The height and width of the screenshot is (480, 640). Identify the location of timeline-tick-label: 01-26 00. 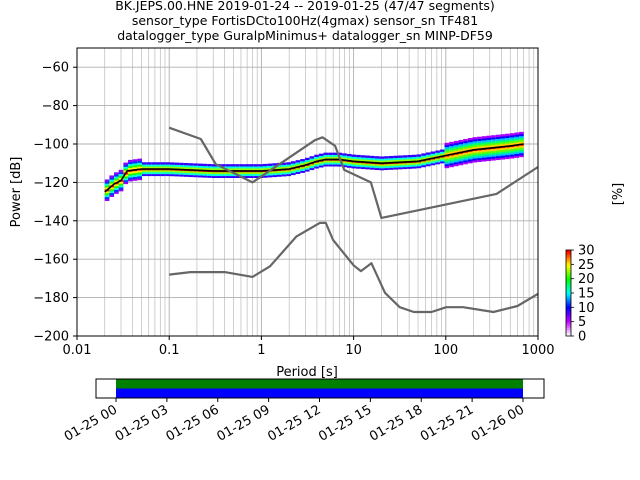
(498, 423).